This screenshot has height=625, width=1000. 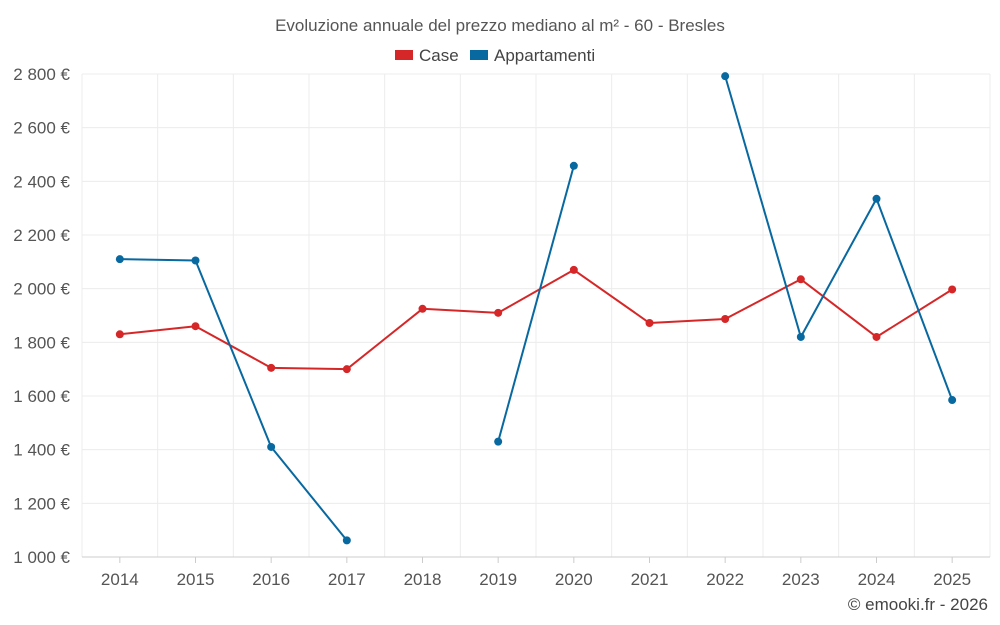 I want to click on legend: Case Appartamenti, so click(x=495, y=55).